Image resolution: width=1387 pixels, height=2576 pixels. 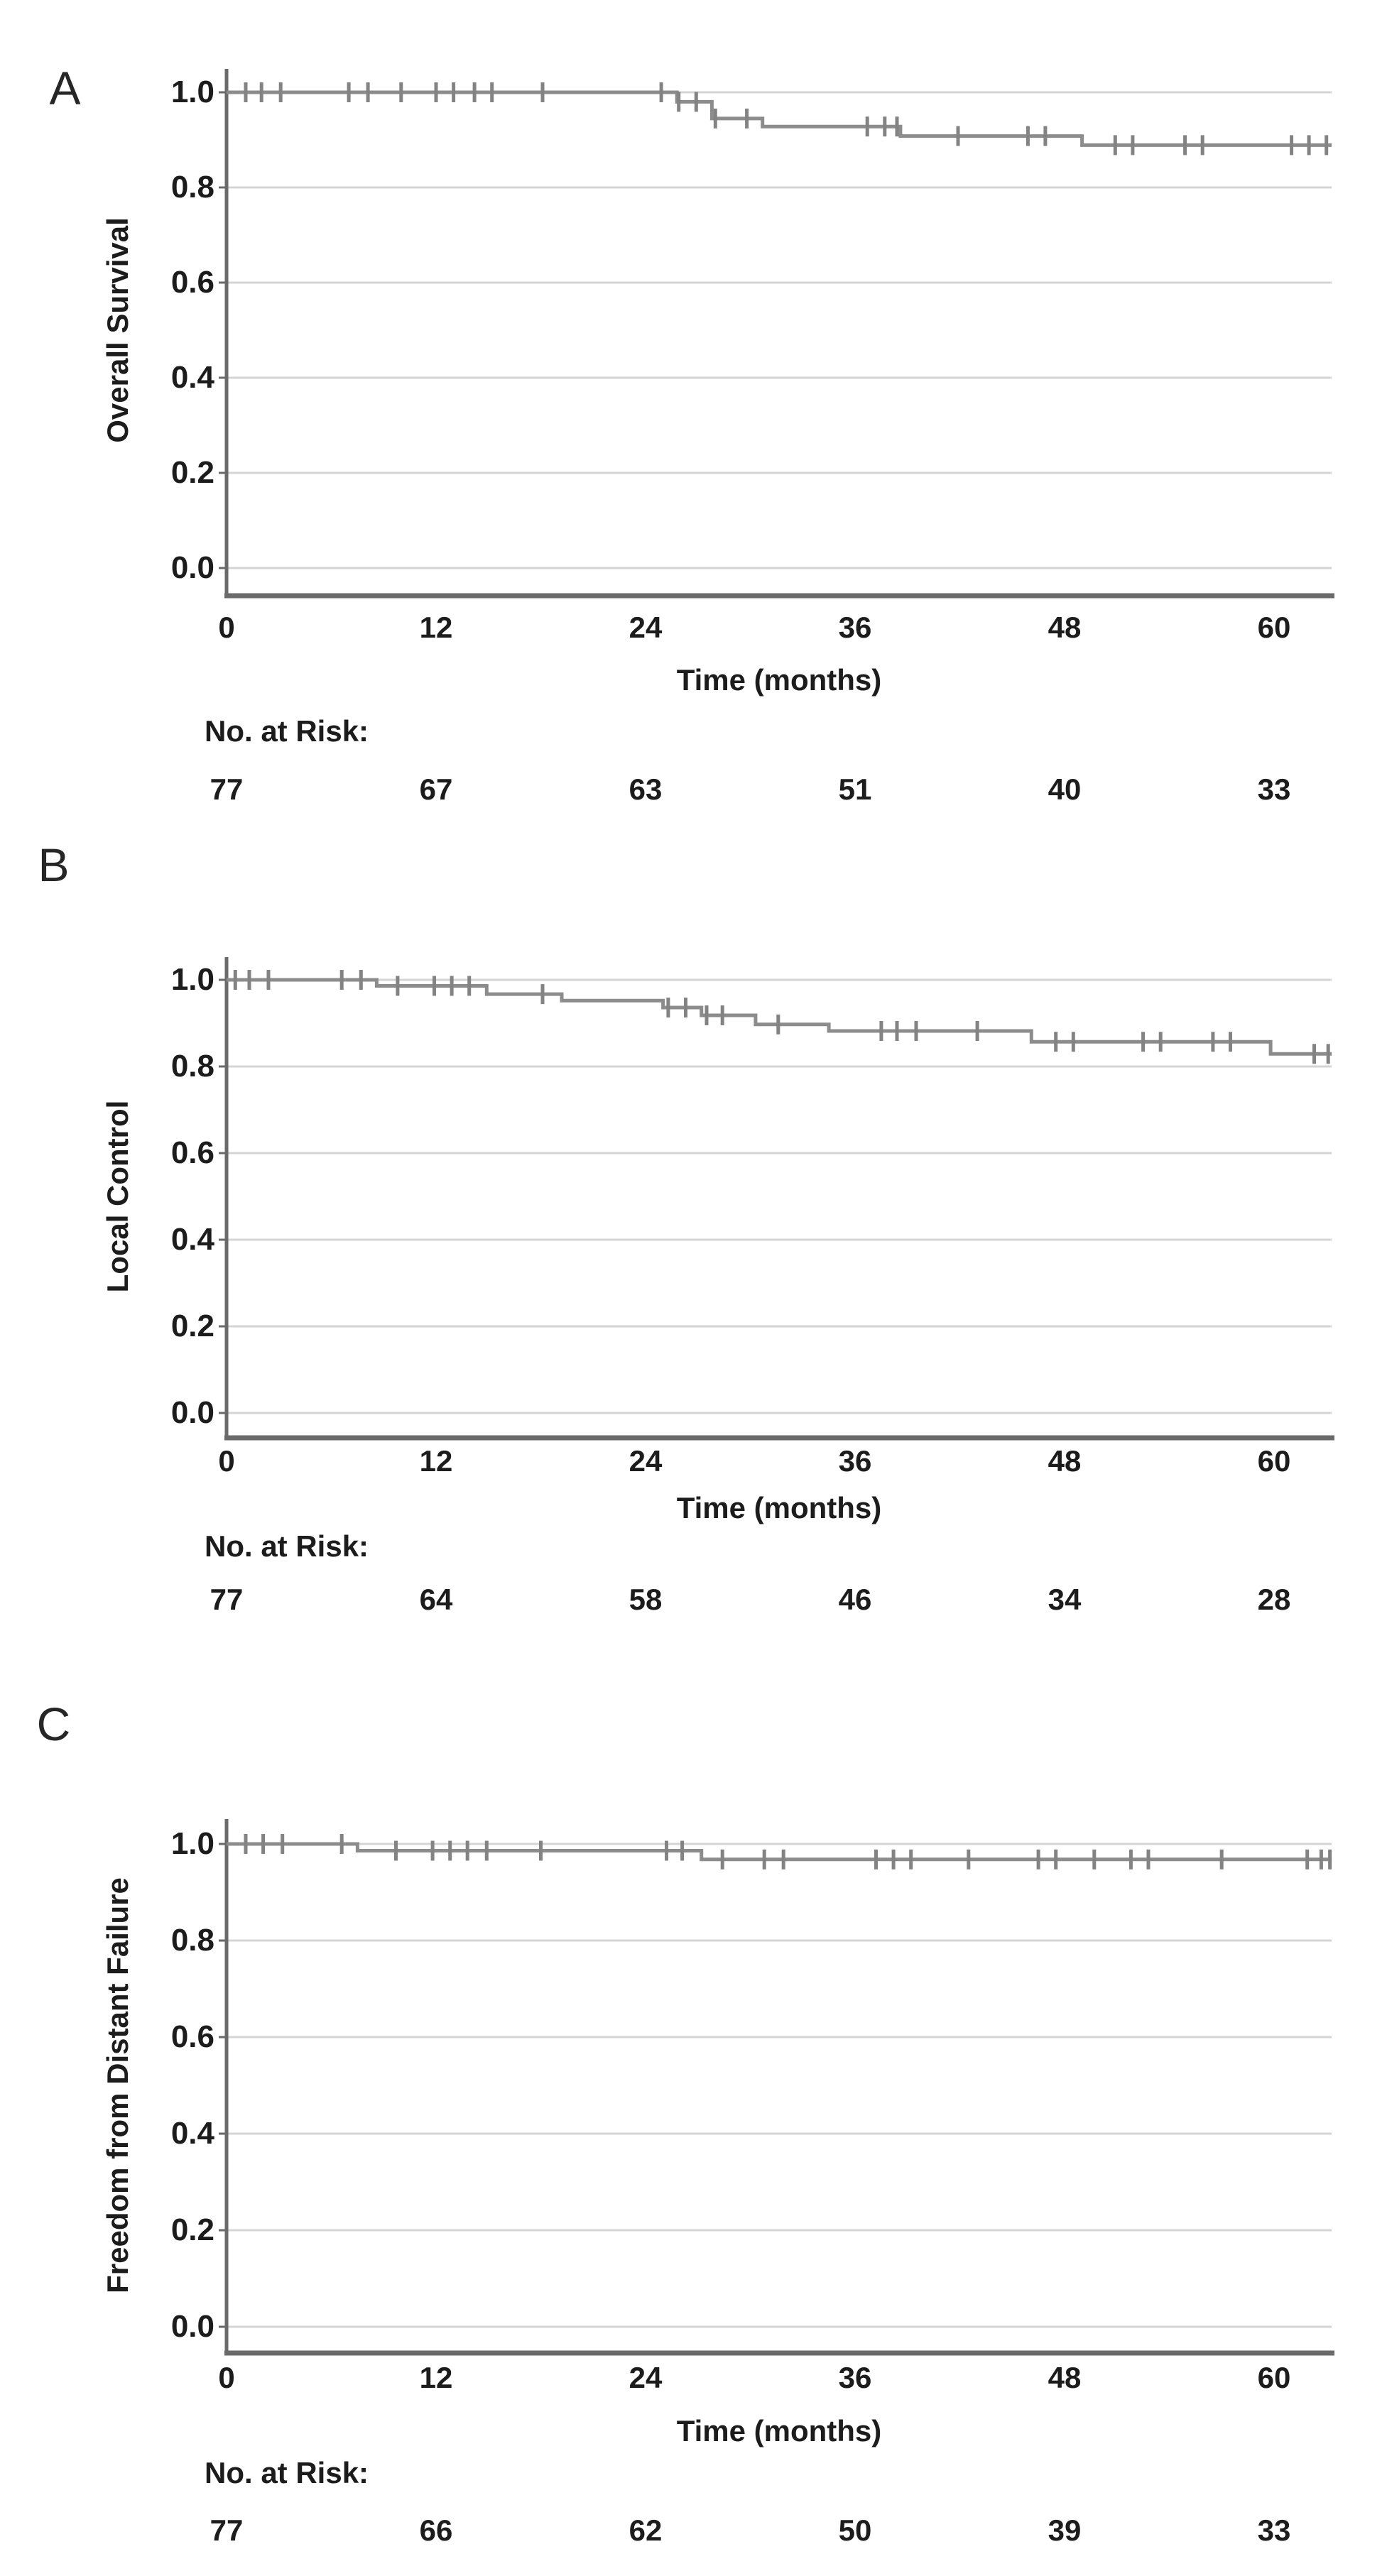 I want to click on number-at-risk-value: 28, so click(x=1274, y=1599).